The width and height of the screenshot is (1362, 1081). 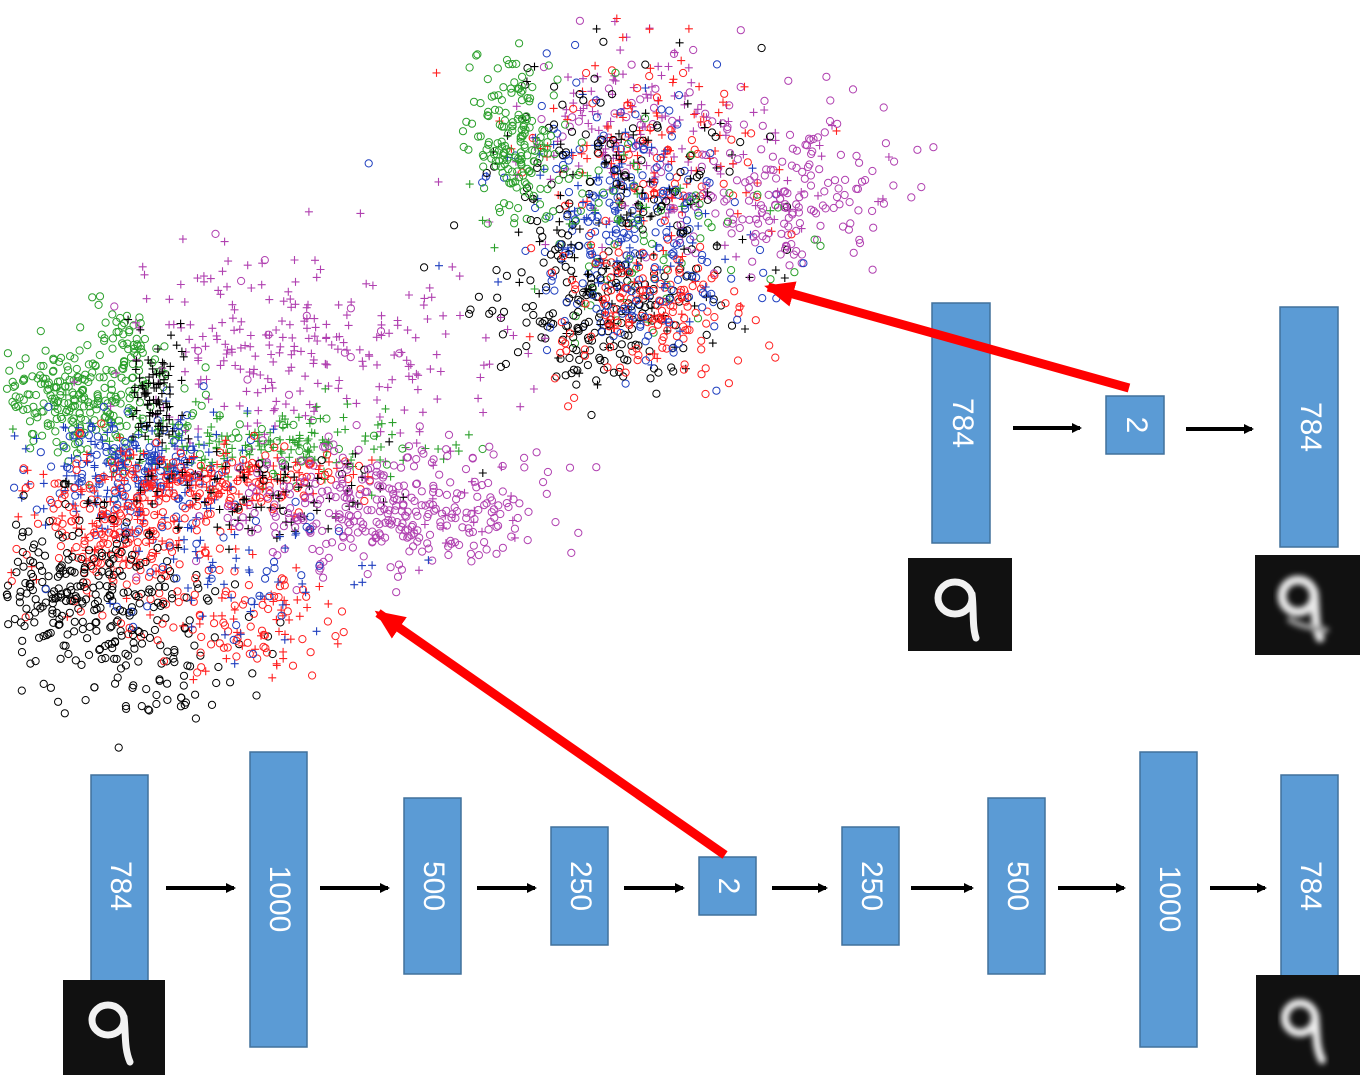 What do you see at coordinates (279, 899) in the screenshot?
I see `bottom-layer-1000-encoder-label: 1000` at bounding box center [279, 899].